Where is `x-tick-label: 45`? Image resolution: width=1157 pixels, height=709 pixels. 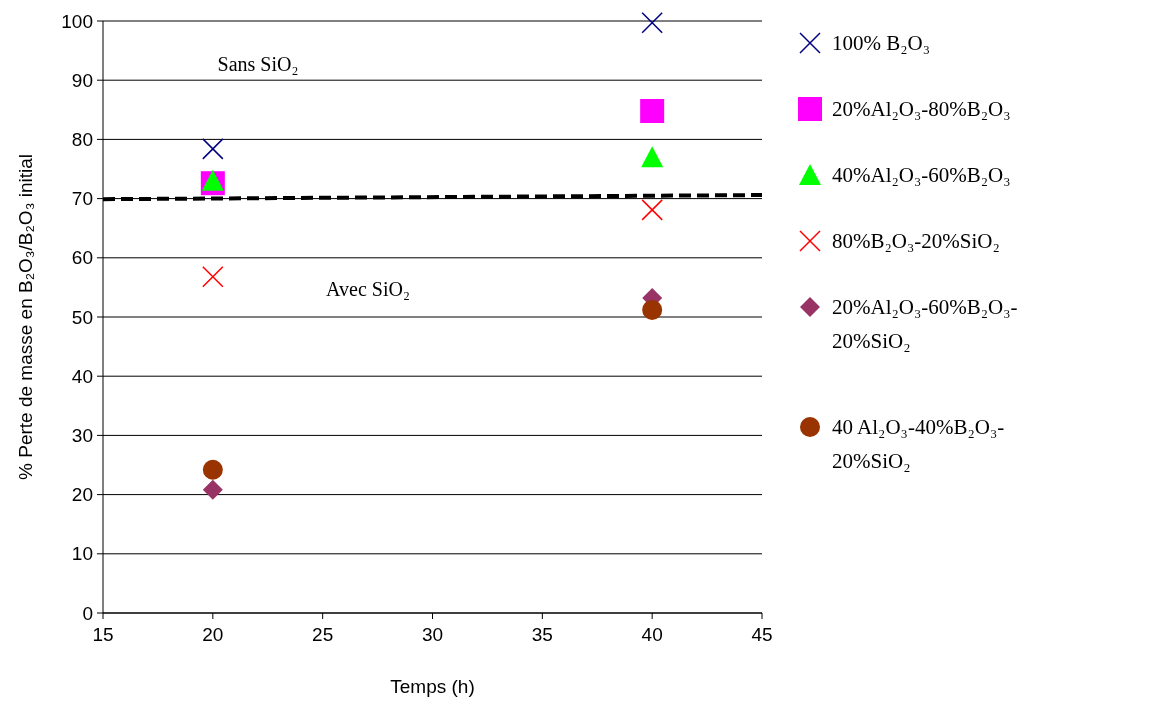 x-tick-label: 45 is located at coordinates (762, 634).